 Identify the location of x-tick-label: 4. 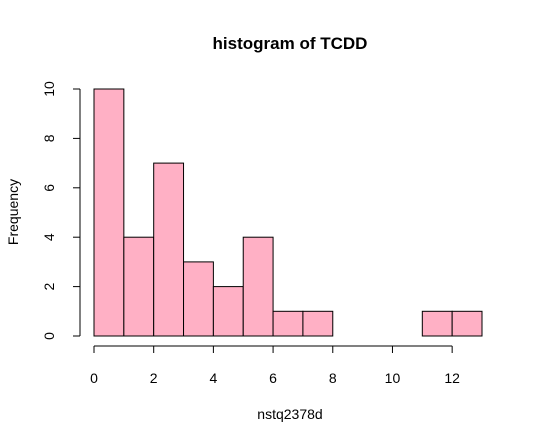
(213, 378).